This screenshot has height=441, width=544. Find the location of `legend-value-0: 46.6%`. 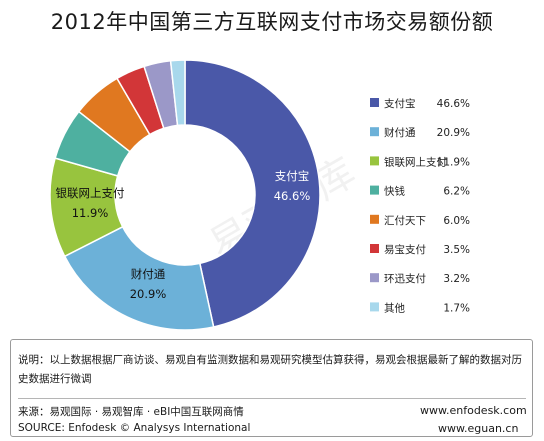

legend-value-0: 46.6% is located at coordinates (453, 104).